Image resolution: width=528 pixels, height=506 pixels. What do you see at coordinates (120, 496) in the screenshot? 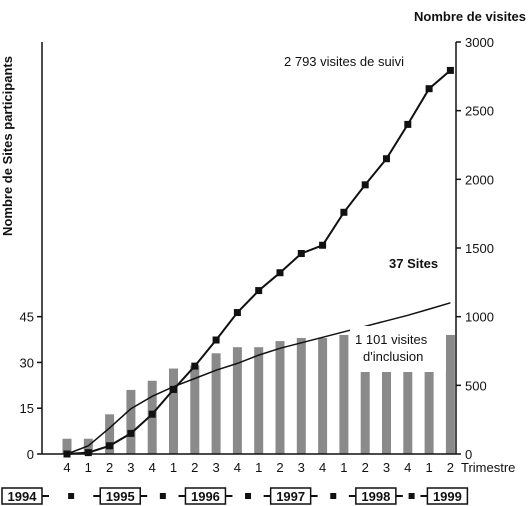
I see `year-label: 1995` at bounding box center [120, 496].